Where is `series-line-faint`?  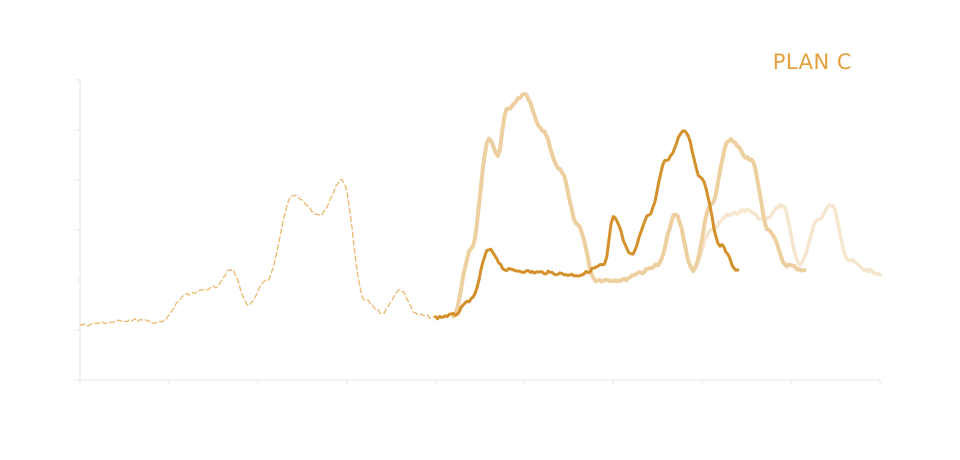 series-line-faint is located at coordinates (786, 239).